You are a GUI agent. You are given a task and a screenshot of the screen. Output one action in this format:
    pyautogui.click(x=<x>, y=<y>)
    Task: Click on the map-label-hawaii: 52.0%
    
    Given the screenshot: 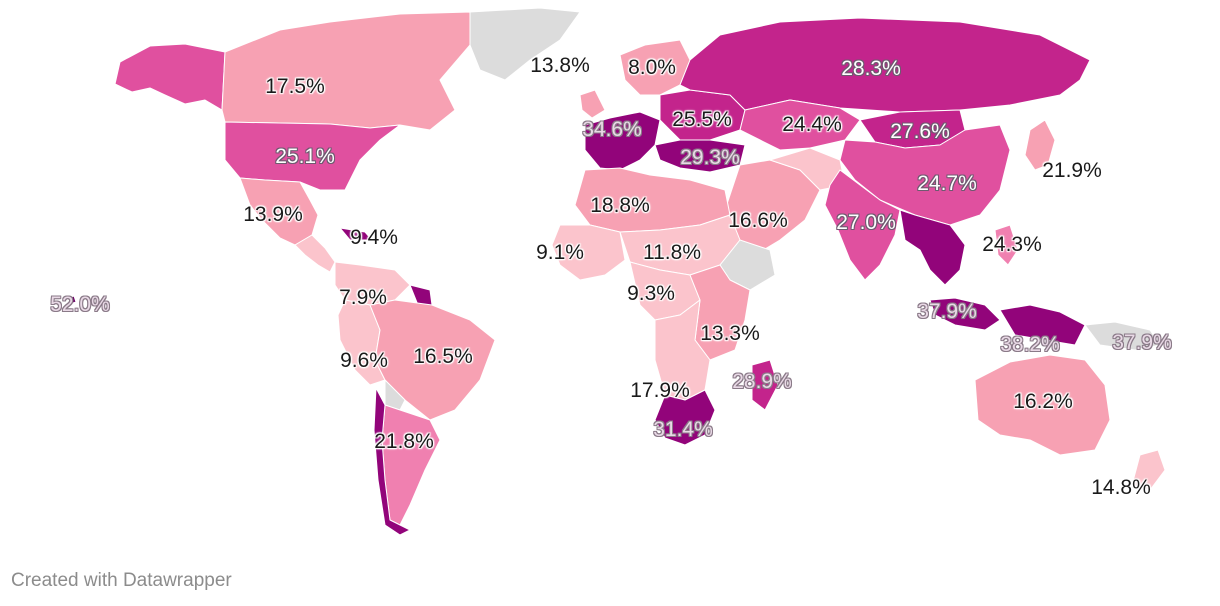 What is the action you would take?
    pyautogui.click(x=80, y=304)
    